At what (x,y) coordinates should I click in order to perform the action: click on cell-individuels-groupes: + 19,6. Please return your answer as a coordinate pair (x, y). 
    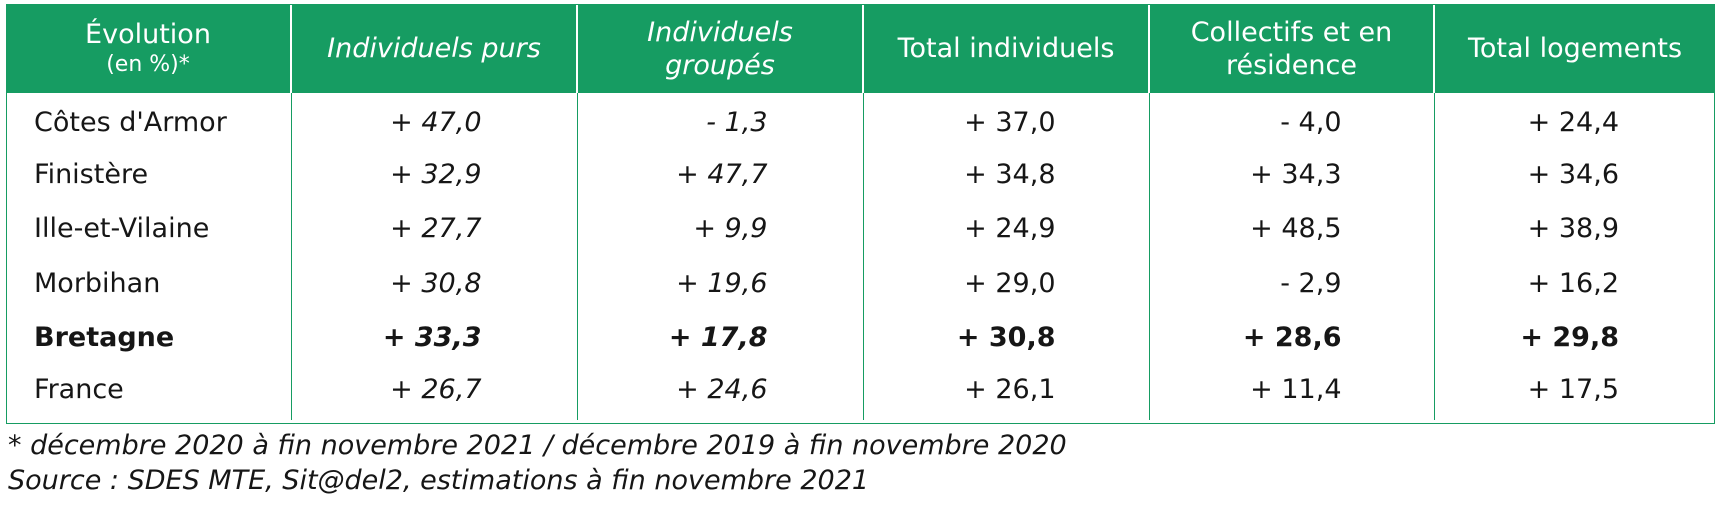
    Looking at the image, I should click on (720, 284).